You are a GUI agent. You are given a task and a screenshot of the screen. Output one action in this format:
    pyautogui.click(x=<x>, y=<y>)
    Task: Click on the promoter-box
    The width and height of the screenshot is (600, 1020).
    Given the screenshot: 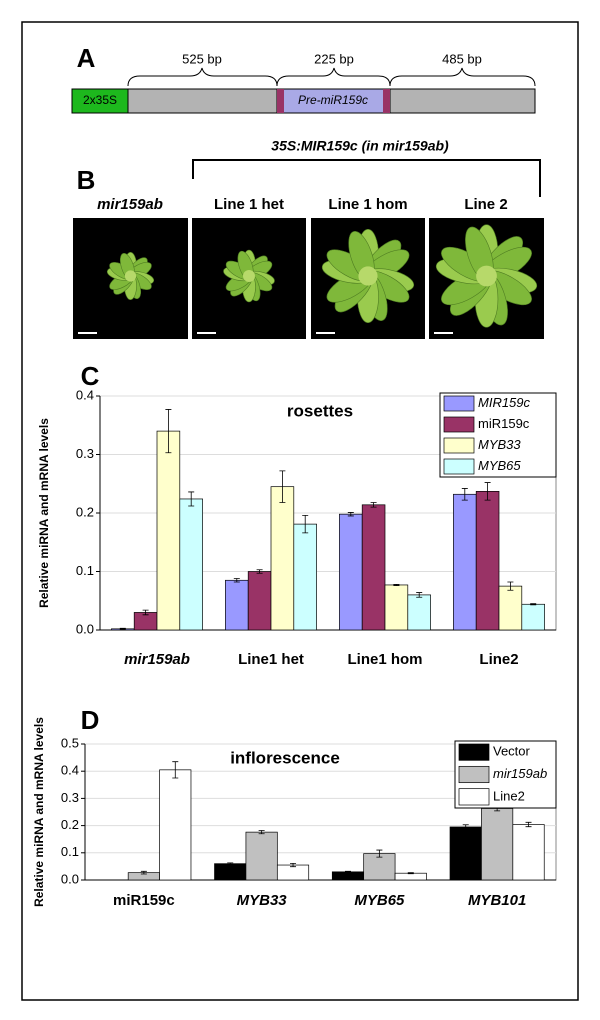 What is the action you would take?
    pyautogui.click(x=100, y=101)
    